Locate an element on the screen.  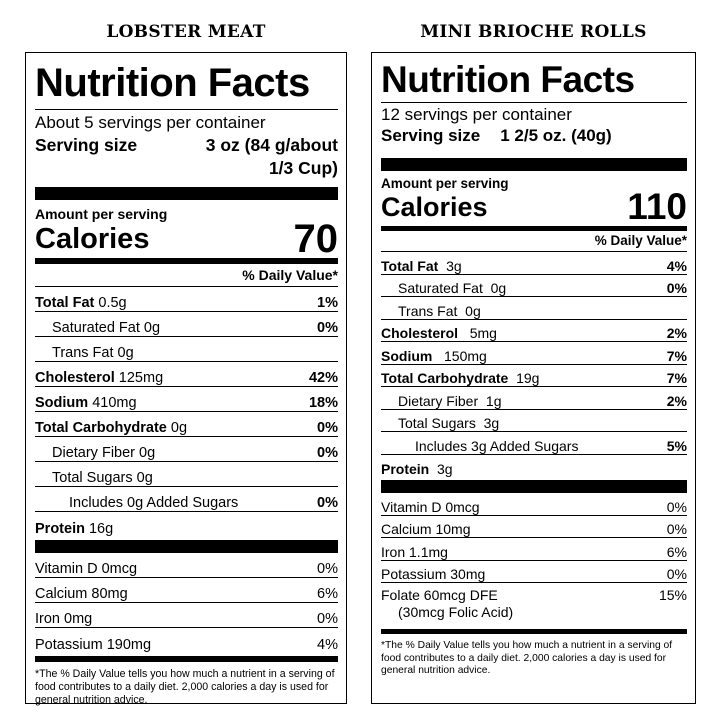
nutrient-row: Total Sugars 0g is located at coordinates (186, 474).